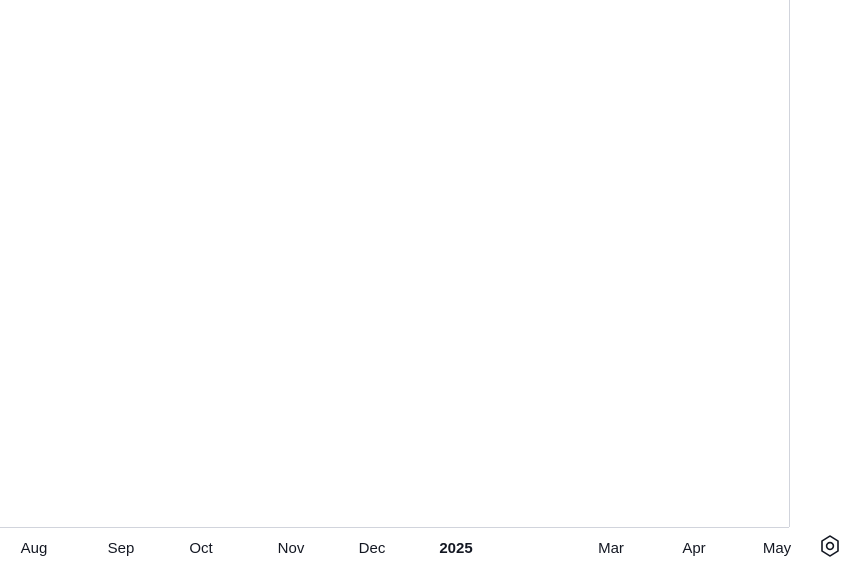 The image size is (865, 564). Describe the element at coordinates (201, 548) in the screenshot. I see `x-tick-label: Oct` at that location.